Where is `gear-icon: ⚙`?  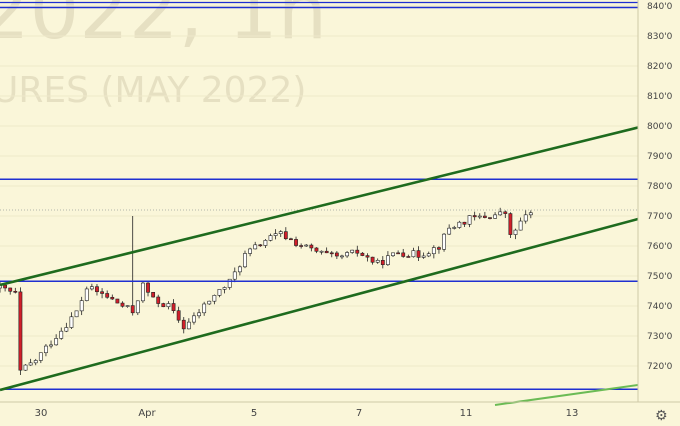 gear-icon: ⚙ is located at coordinates (661, 416).